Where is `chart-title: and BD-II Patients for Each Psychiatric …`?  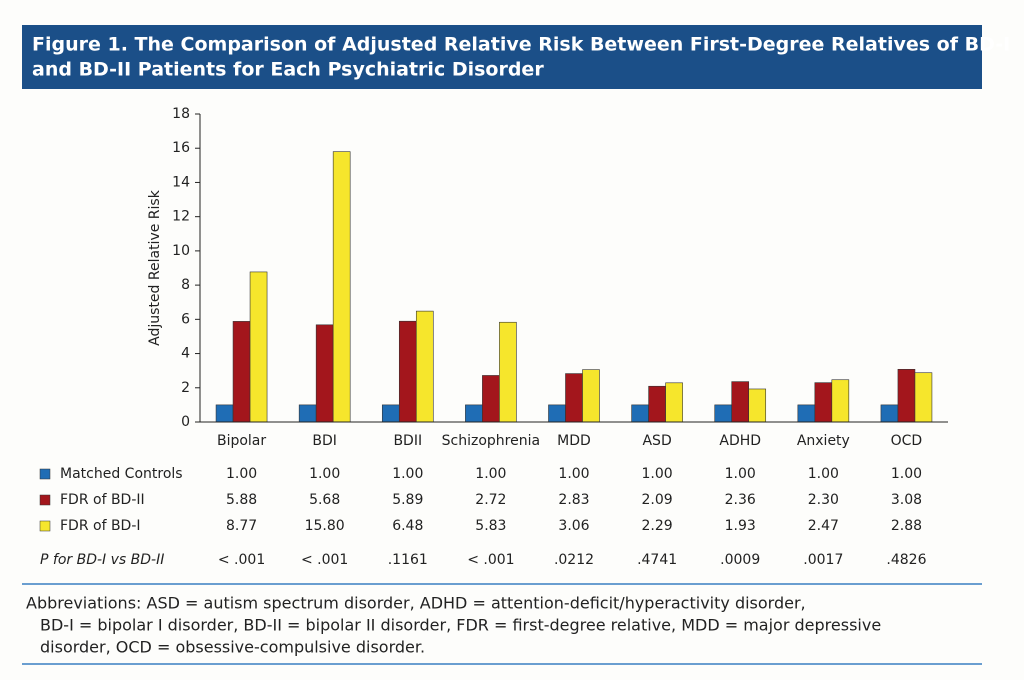
chart-title: and BD-II Patients for Each Psychiatric … is located at coordinates (288, 70).